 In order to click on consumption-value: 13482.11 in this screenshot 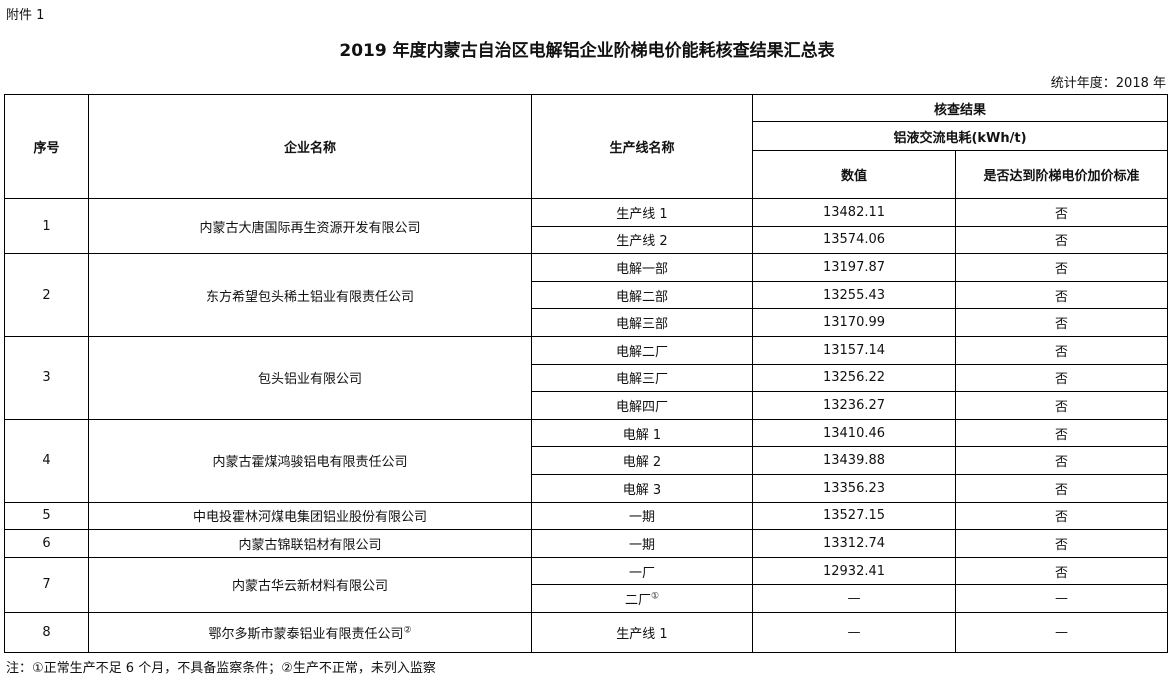, I will do `click(854, 212)`.